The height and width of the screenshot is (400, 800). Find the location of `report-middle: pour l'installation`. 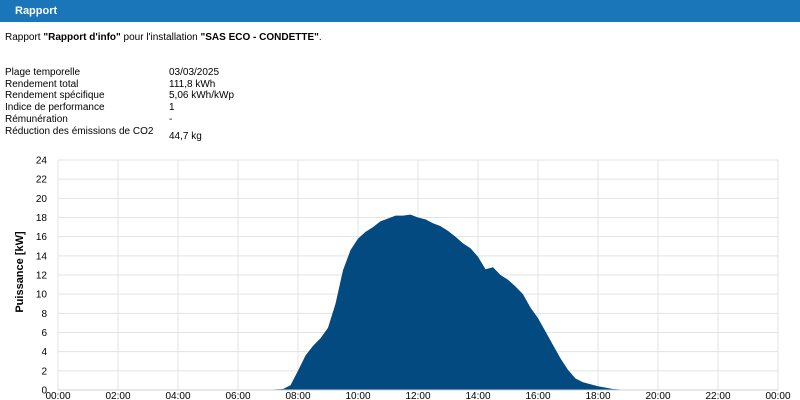

report-middle: pour l'installation is located at coordinates (160, 37).